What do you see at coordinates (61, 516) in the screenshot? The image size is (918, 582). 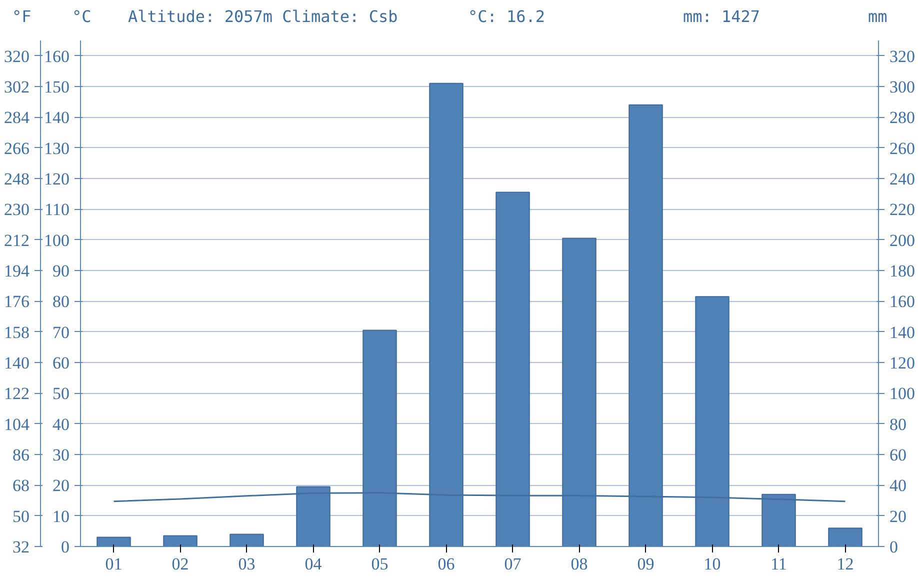 I see `y-tick-label: 10` at bounding box center [61, 516].